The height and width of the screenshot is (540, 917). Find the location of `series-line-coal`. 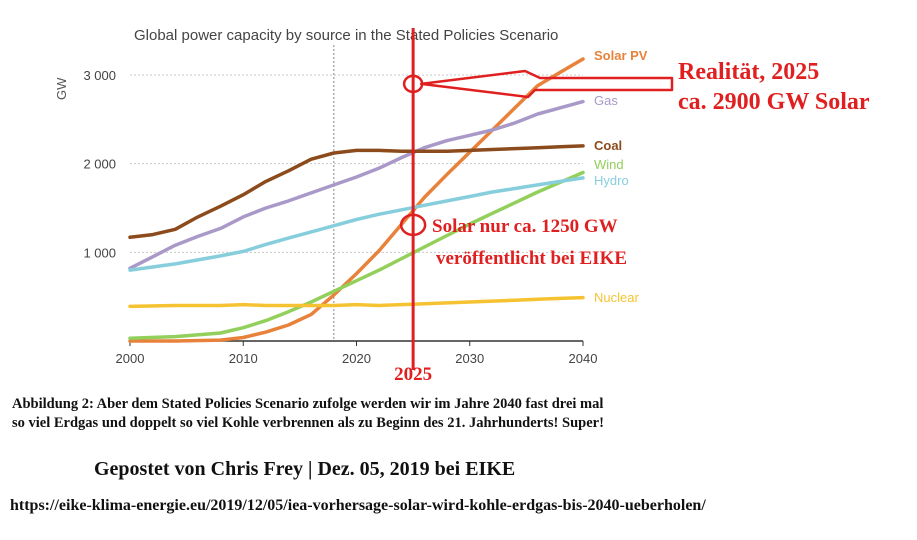

series-line-coal is located at coordinates (356, 192).